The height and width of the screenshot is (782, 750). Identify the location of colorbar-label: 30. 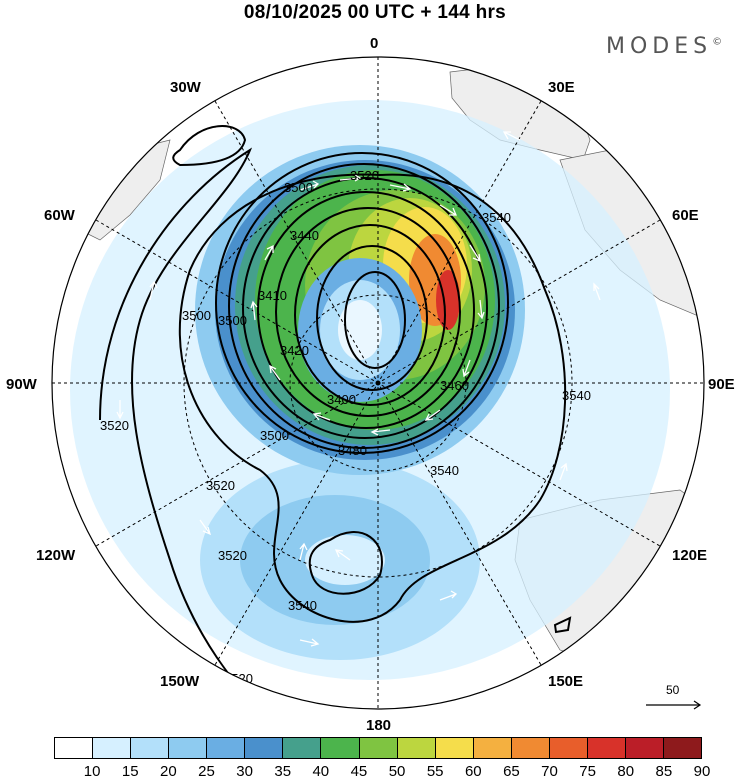
(244, 771).